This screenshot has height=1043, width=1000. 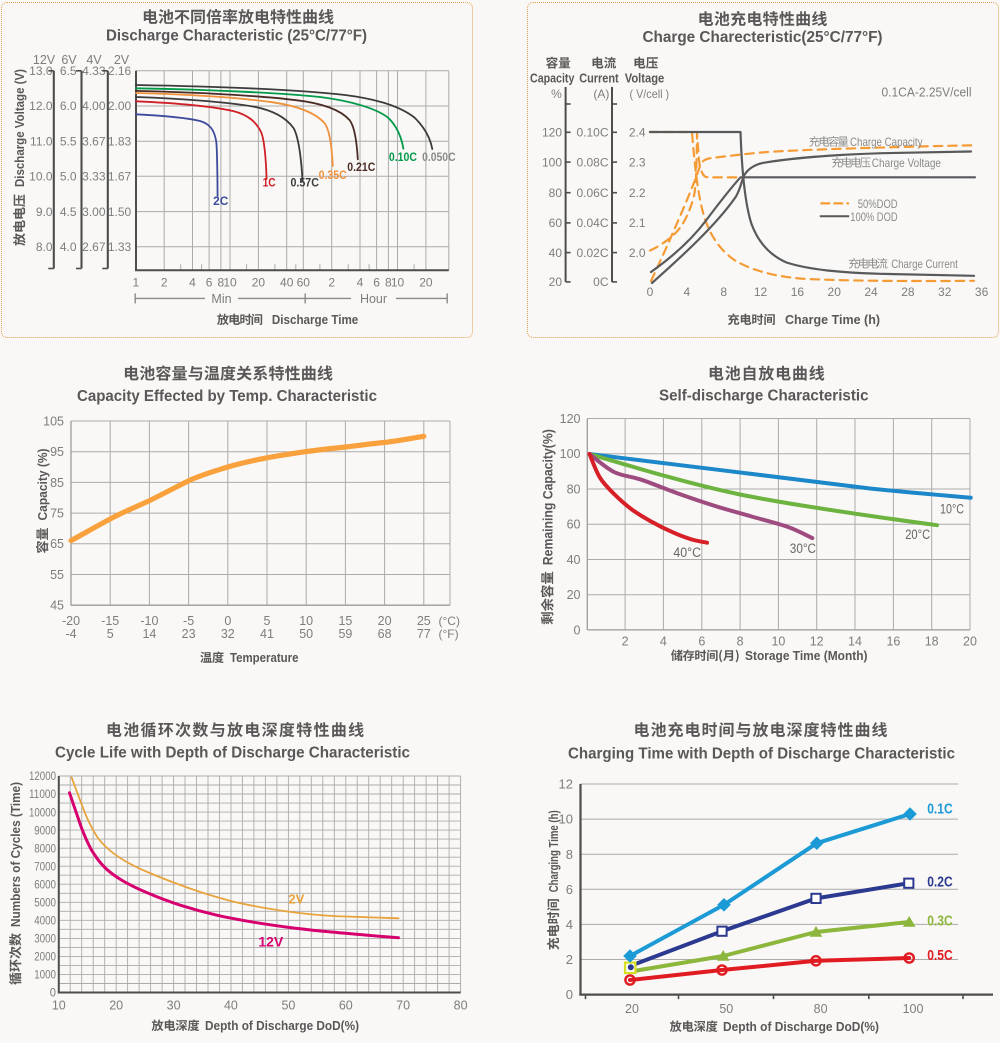 What do you see at coordinates (637, 133) in the screenshot?
I see `svg-text: 2.4` at bounding box center [637, 133].